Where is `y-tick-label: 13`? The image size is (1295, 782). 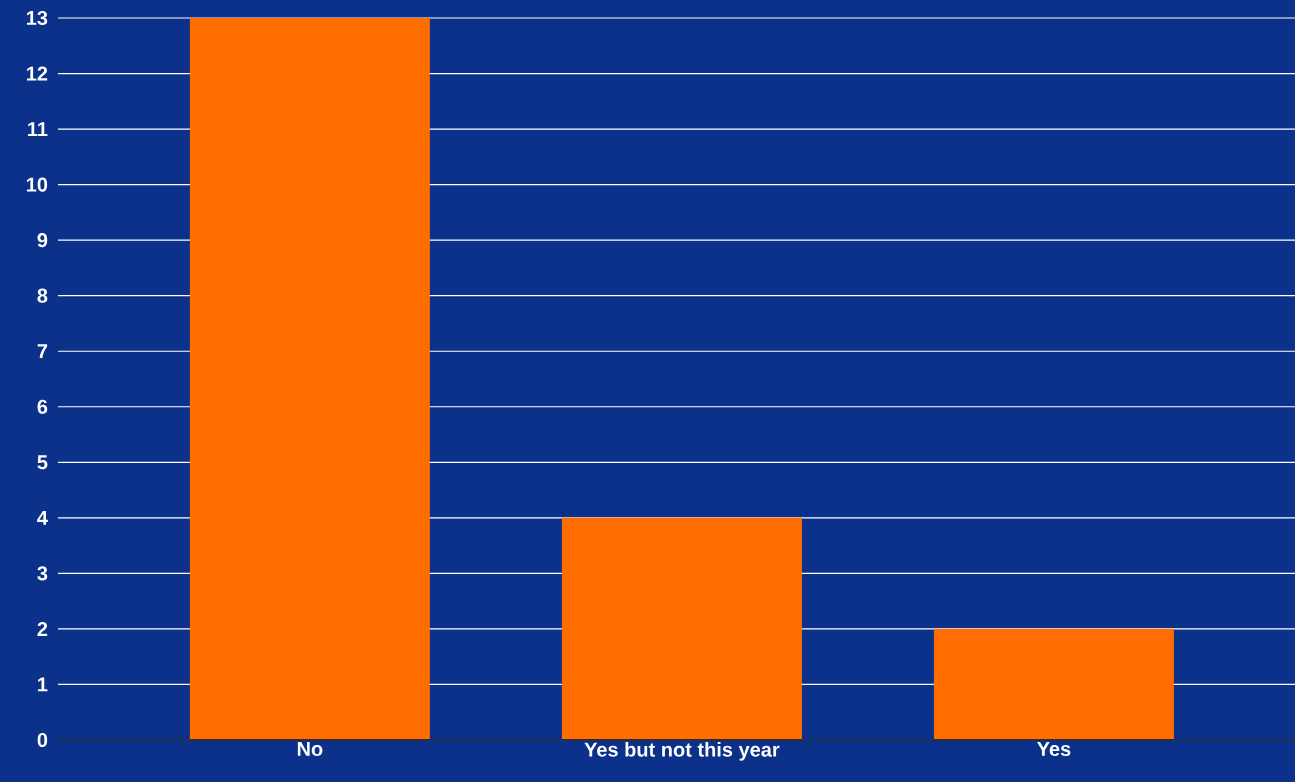 y-tick-label: 13 is located at coordinates (37, 18).